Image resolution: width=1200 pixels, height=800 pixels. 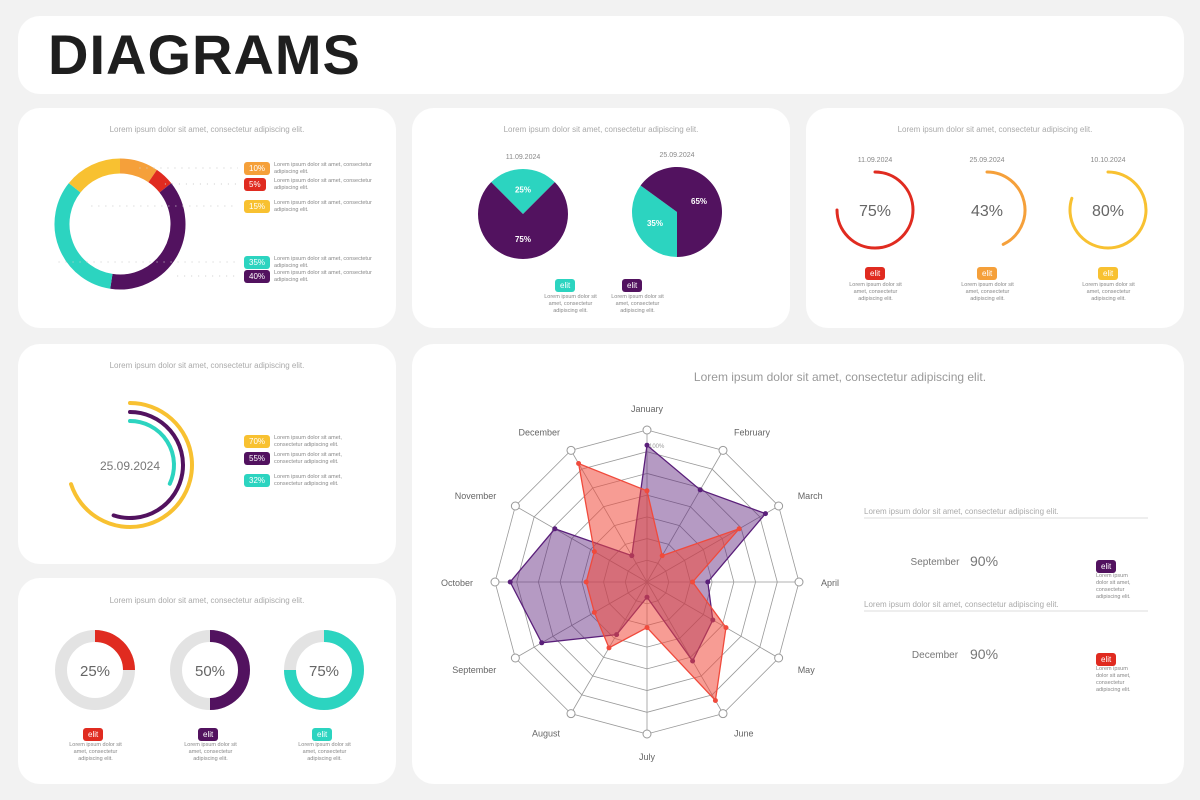 What do you see at coordinates (875, 211) in the screenshot?
I see `gauge-value: 75%` at bounding box center [875, 211].